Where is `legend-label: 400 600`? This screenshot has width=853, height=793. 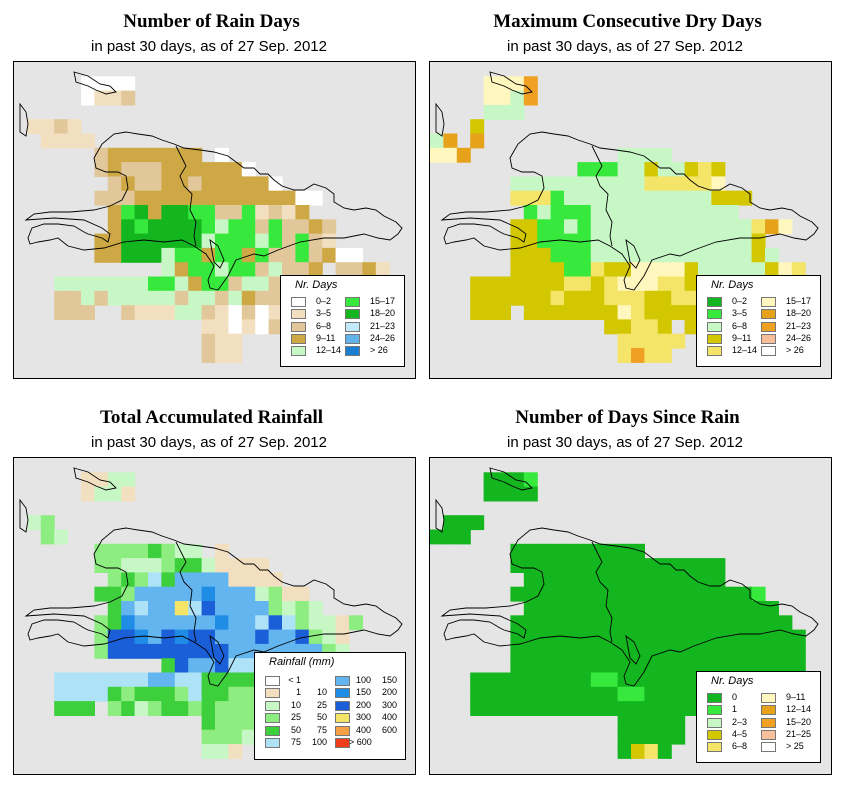 legend-label: 400 600 is located at coordinates (376, 729).